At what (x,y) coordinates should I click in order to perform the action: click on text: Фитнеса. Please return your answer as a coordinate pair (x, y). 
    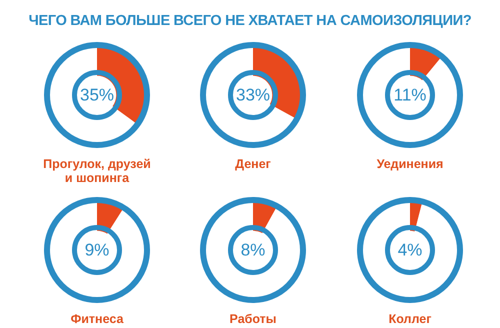
    Looking at the image, I should click on (97, 319).